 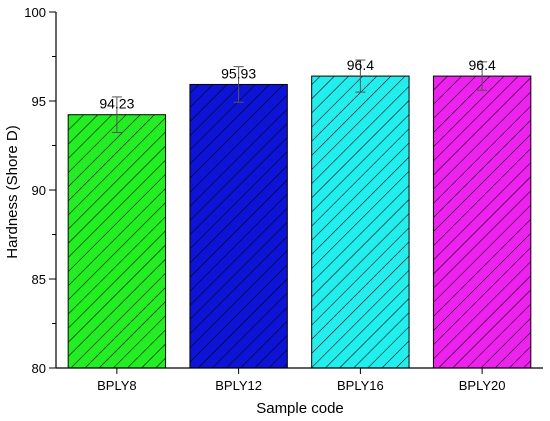 I want to click on x-tick-label: BPLY16, so click(x=360, y=385).